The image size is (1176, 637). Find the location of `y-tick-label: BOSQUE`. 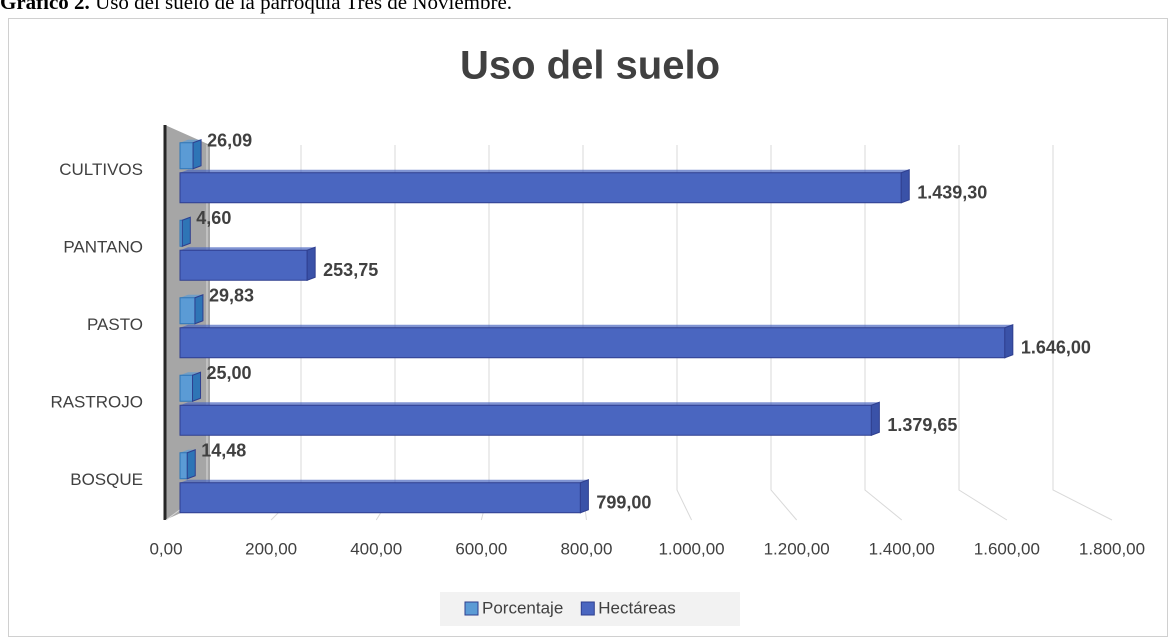

y-tick-label: BOSQUE is located at coordinates (106, 479).